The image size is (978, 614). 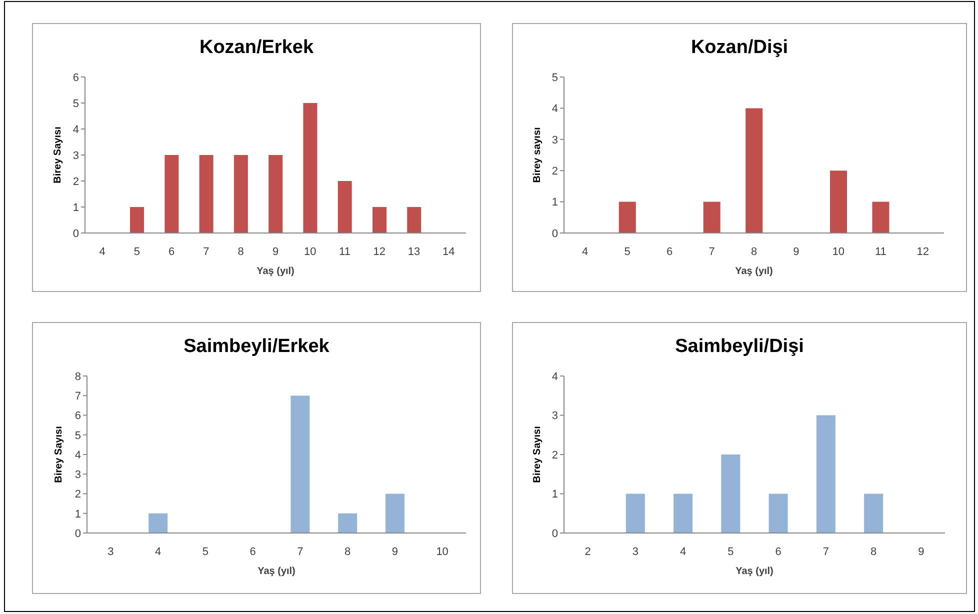 What do you see at coordinates (77, 396) in the screenshot?
I see `y-tick-label: 7` at bounding box center [77, 396].